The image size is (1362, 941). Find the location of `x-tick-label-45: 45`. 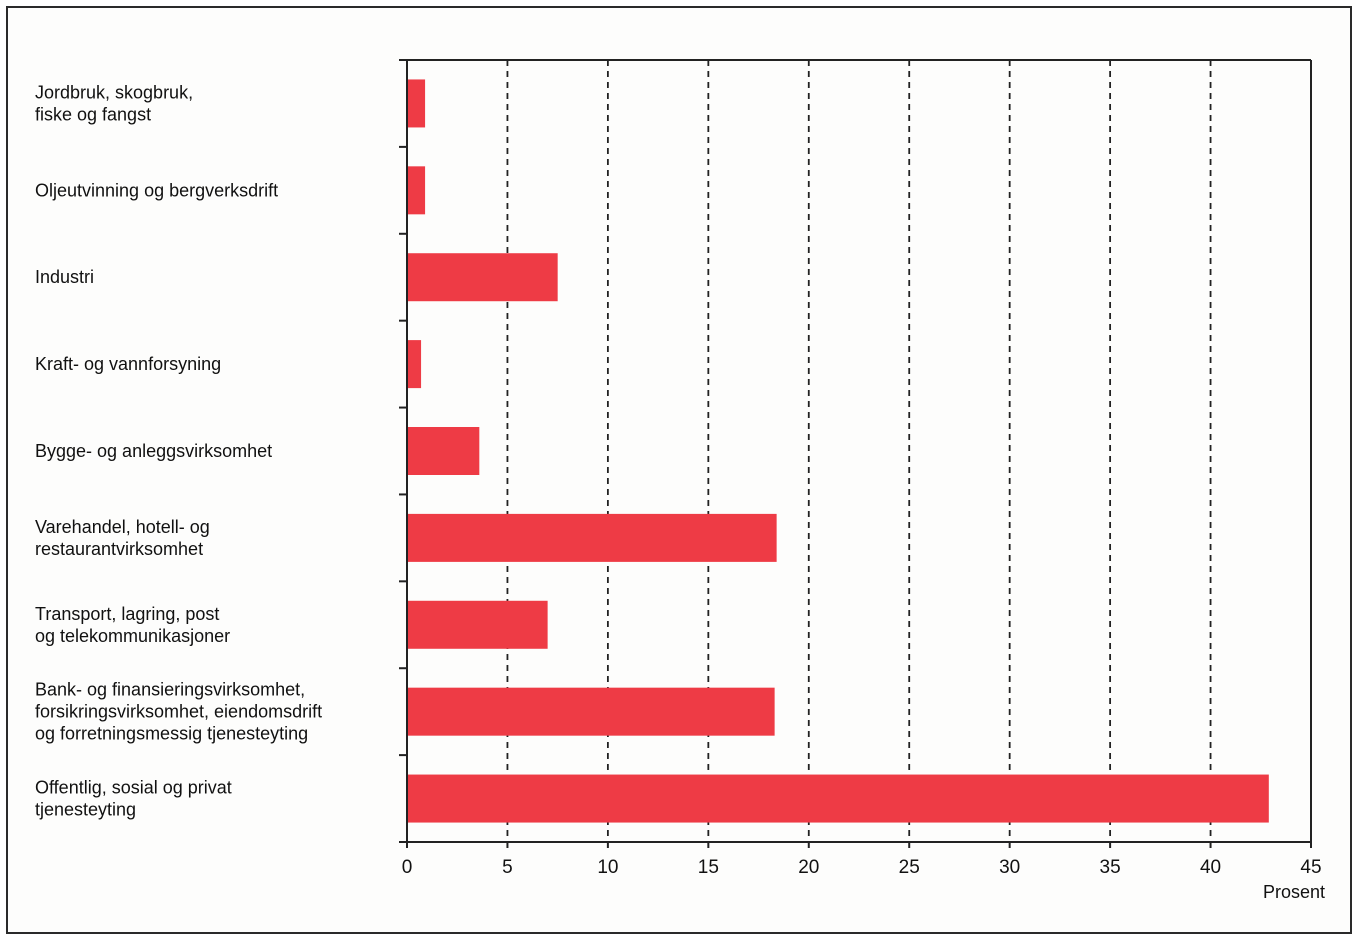

x-tick-label-45: 45 is located at coordinates (1310, 867).